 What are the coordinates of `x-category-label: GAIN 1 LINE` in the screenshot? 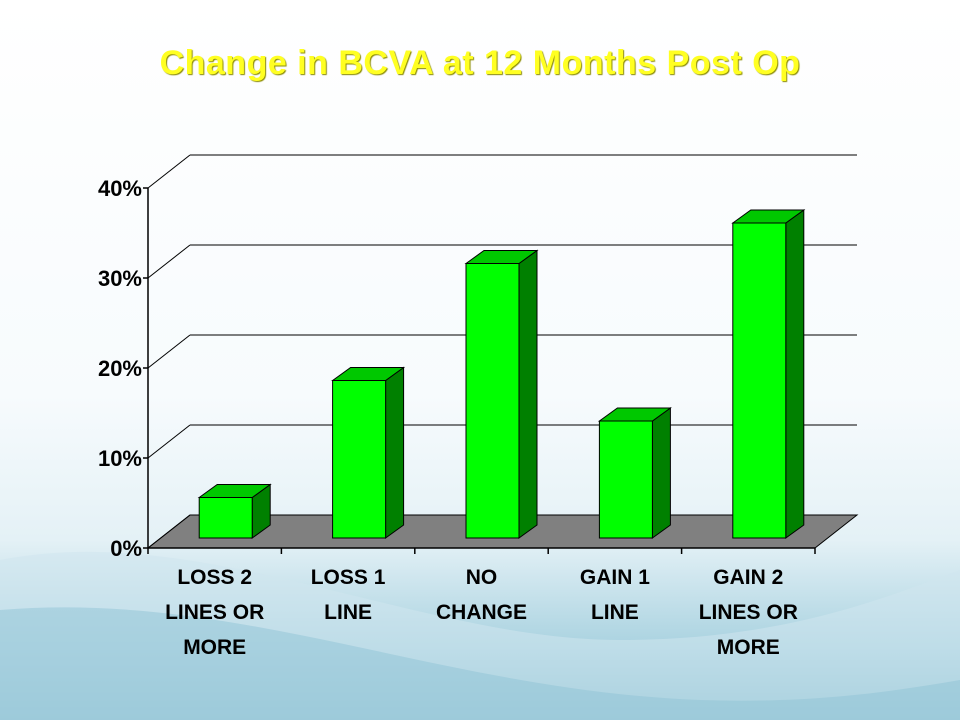 It's located at (615, 595).